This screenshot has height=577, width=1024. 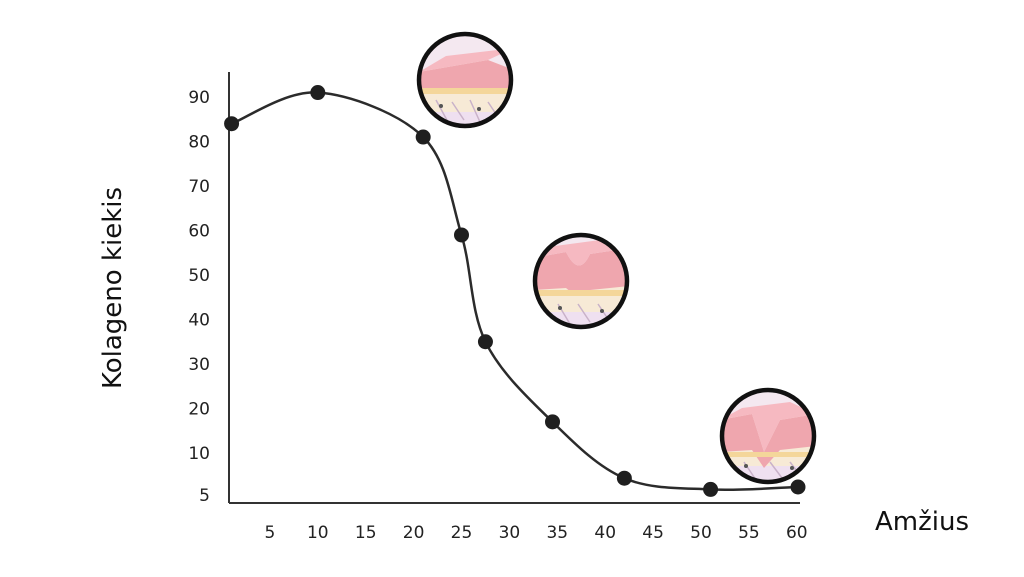 I want to click on y-tick-label: 60, so click(x=199, y=232).